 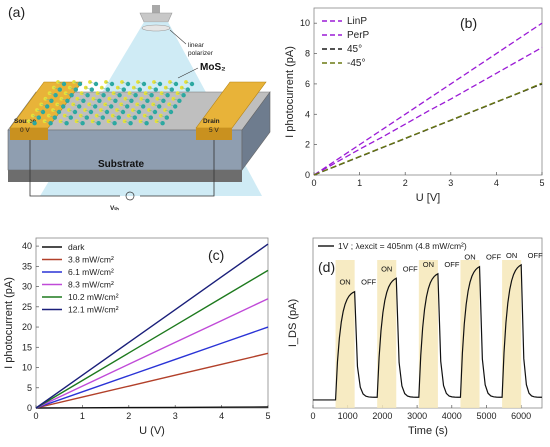 What do you see at coordinates (121, 164) in the screenshot?
I see `substrate-label: Substrate` at bounding box center [121, 164].